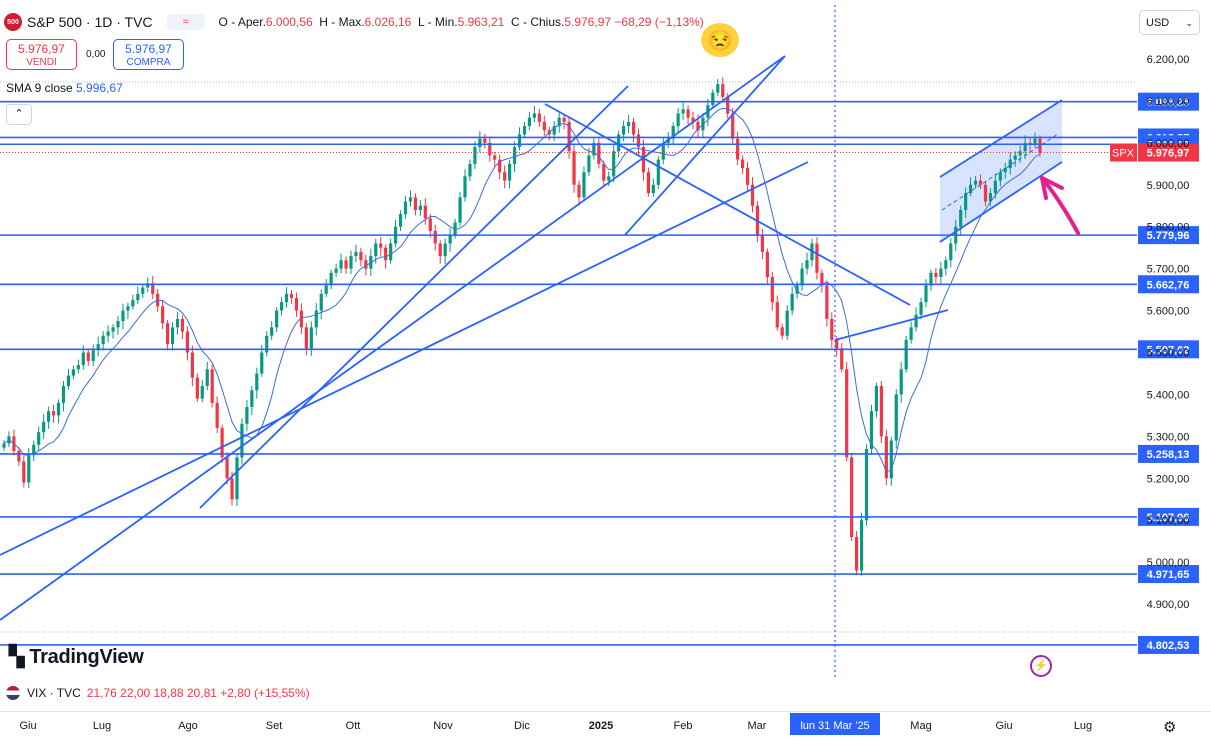  I want to click on sell-button: 5.976,97 VENDI, so click(41, 54).